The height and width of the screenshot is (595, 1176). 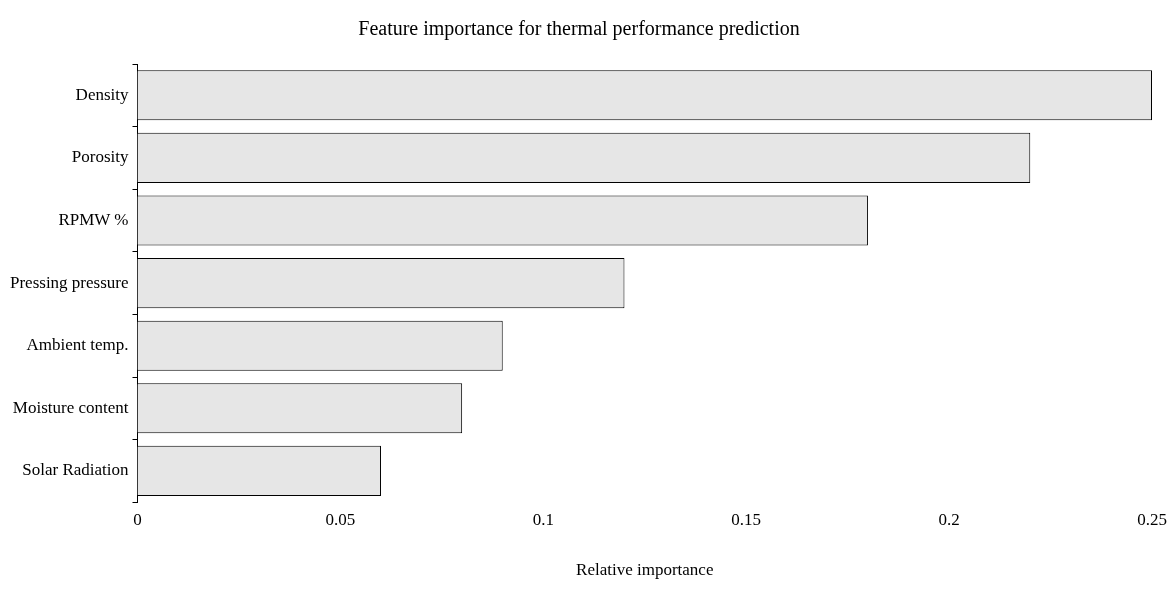 I want to click on y-tick-label: Pressing pressure, so click(x=69, y=282).